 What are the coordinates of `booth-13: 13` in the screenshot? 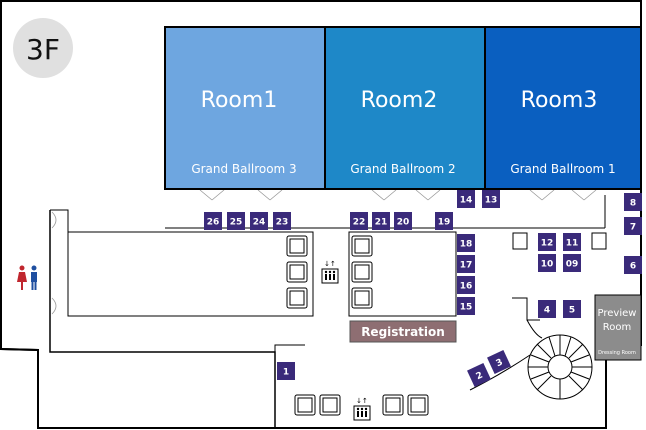 It's located at (491, 199).